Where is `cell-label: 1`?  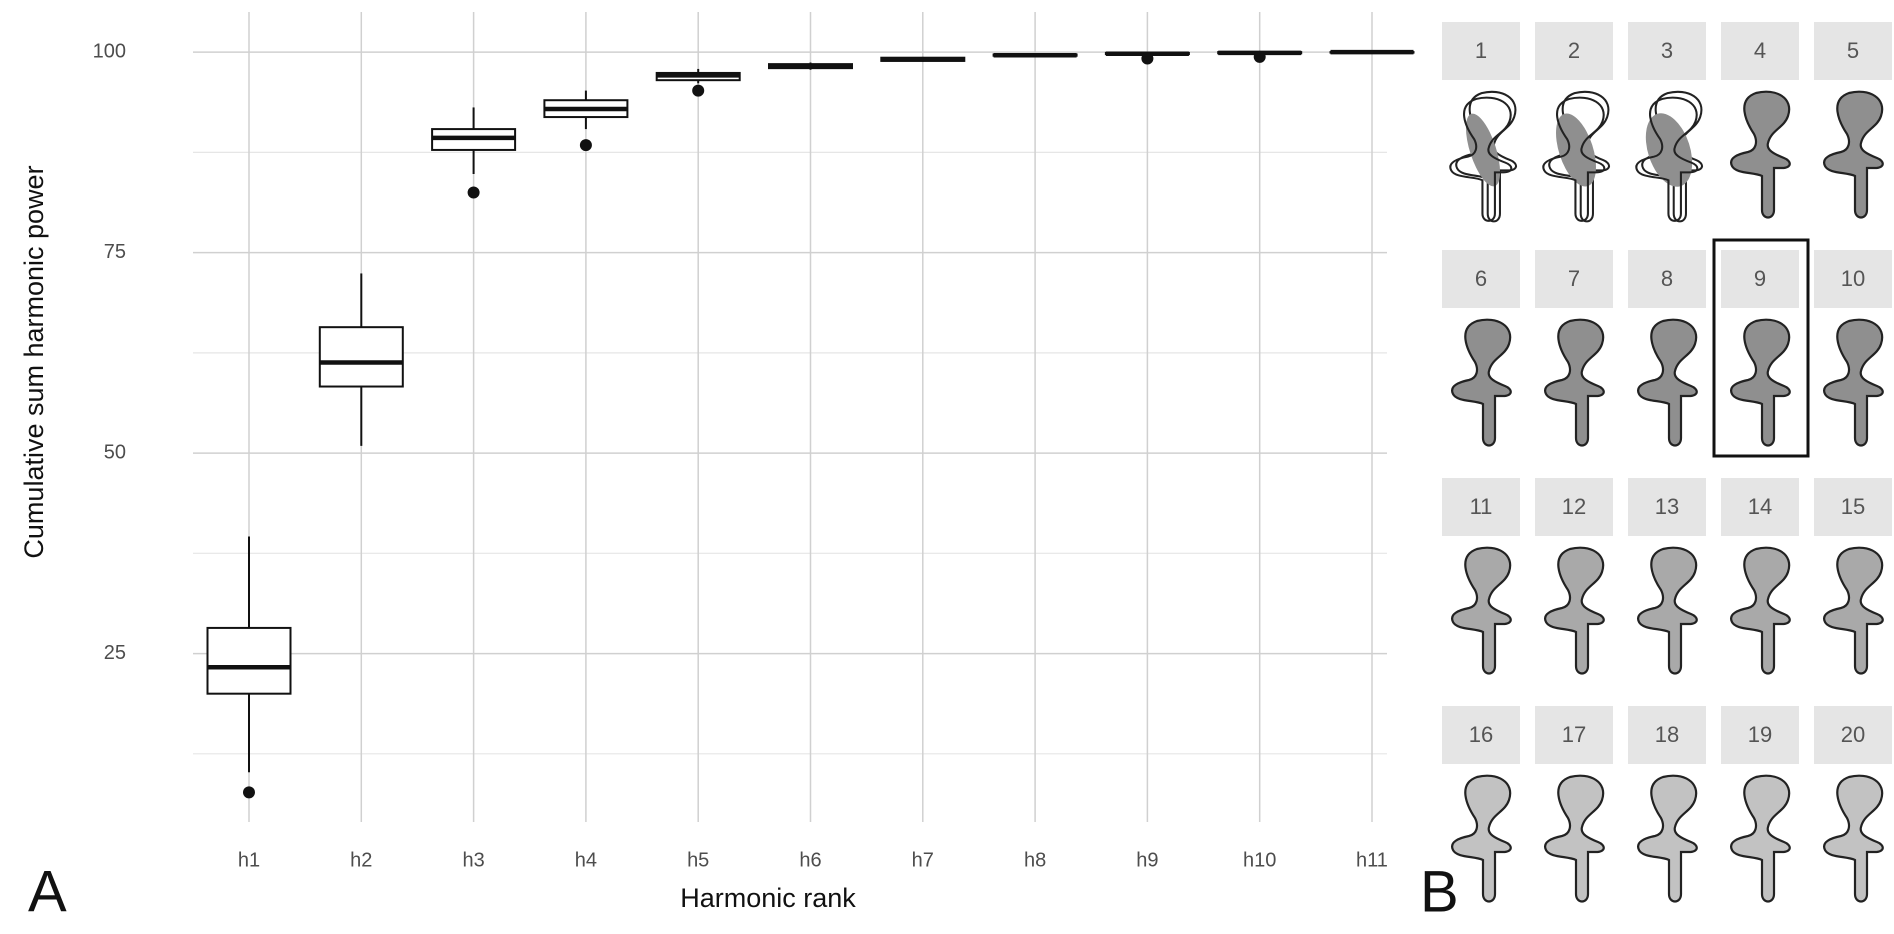
cell-label: 1 is located at coordinates (1481, 50).